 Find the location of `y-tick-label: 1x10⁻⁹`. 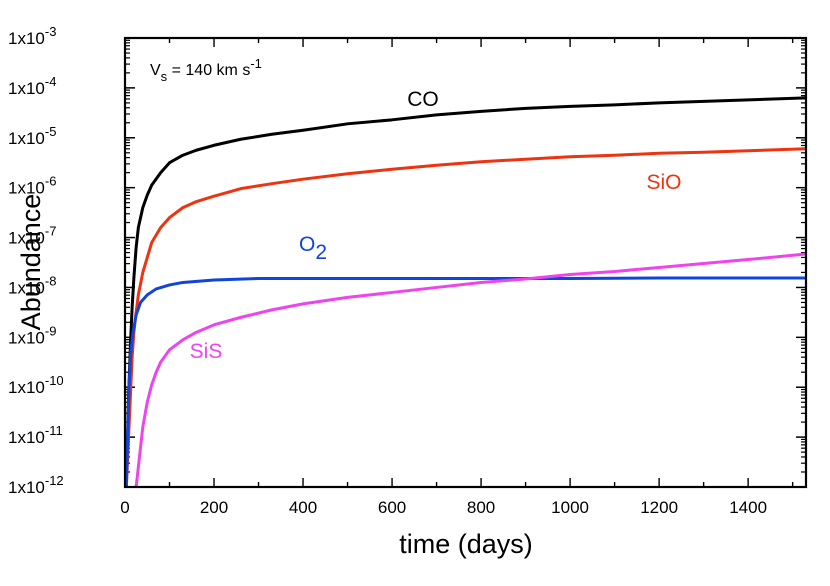

y-tick-label: 1x10⁻⁹ is located at coordinates (32, 335).